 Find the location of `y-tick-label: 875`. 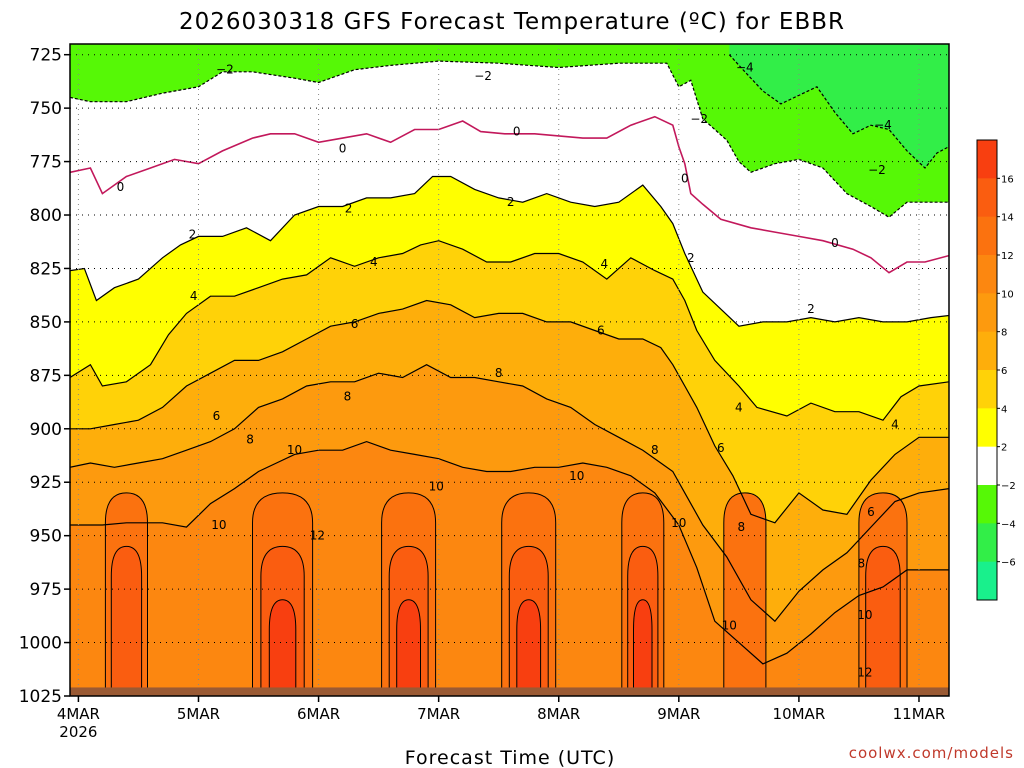

y-tick-label: 875 is located at coordinates (46, 376).